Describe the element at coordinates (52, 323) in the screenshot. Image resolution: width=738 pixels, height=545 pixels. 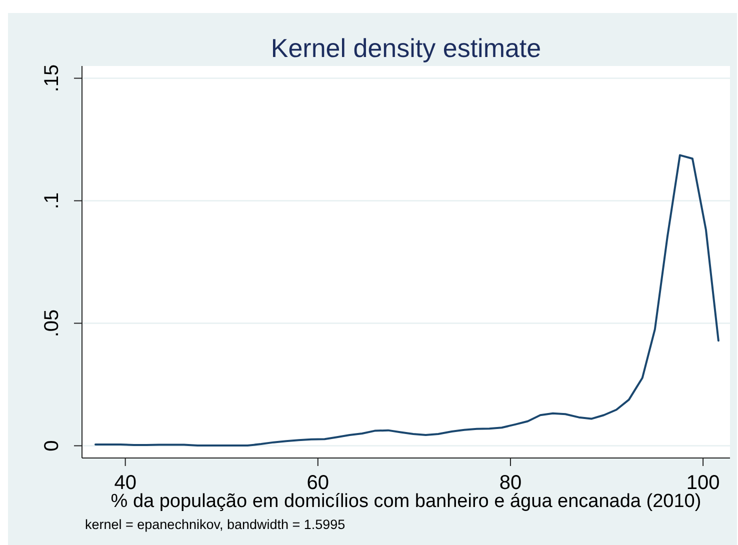
I see `y-tick-label: .05` at that location.